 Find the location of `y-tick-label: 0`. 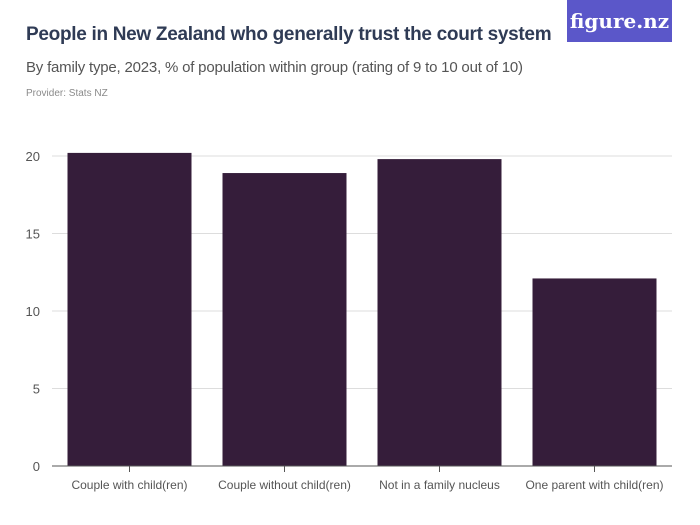

y-tick-label: 0 is located at coordinates (36, 466).